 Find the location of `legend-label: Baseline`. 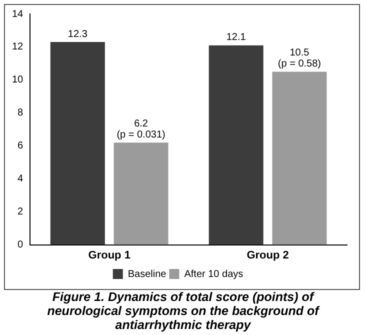

legend-label: Baseline is located at coordinates (147, 274).